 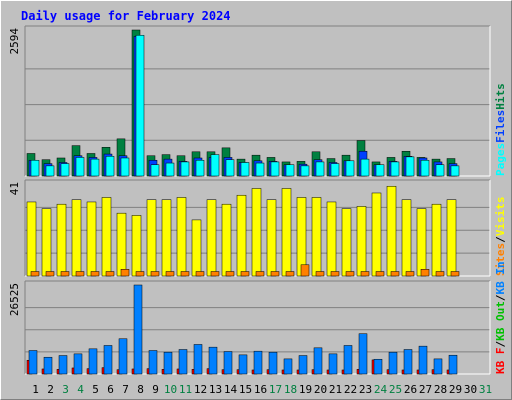 What do you see at coordinates (335, 389) in the screenshot?
I see `day-label: 21` at bounding box center [335, 389].